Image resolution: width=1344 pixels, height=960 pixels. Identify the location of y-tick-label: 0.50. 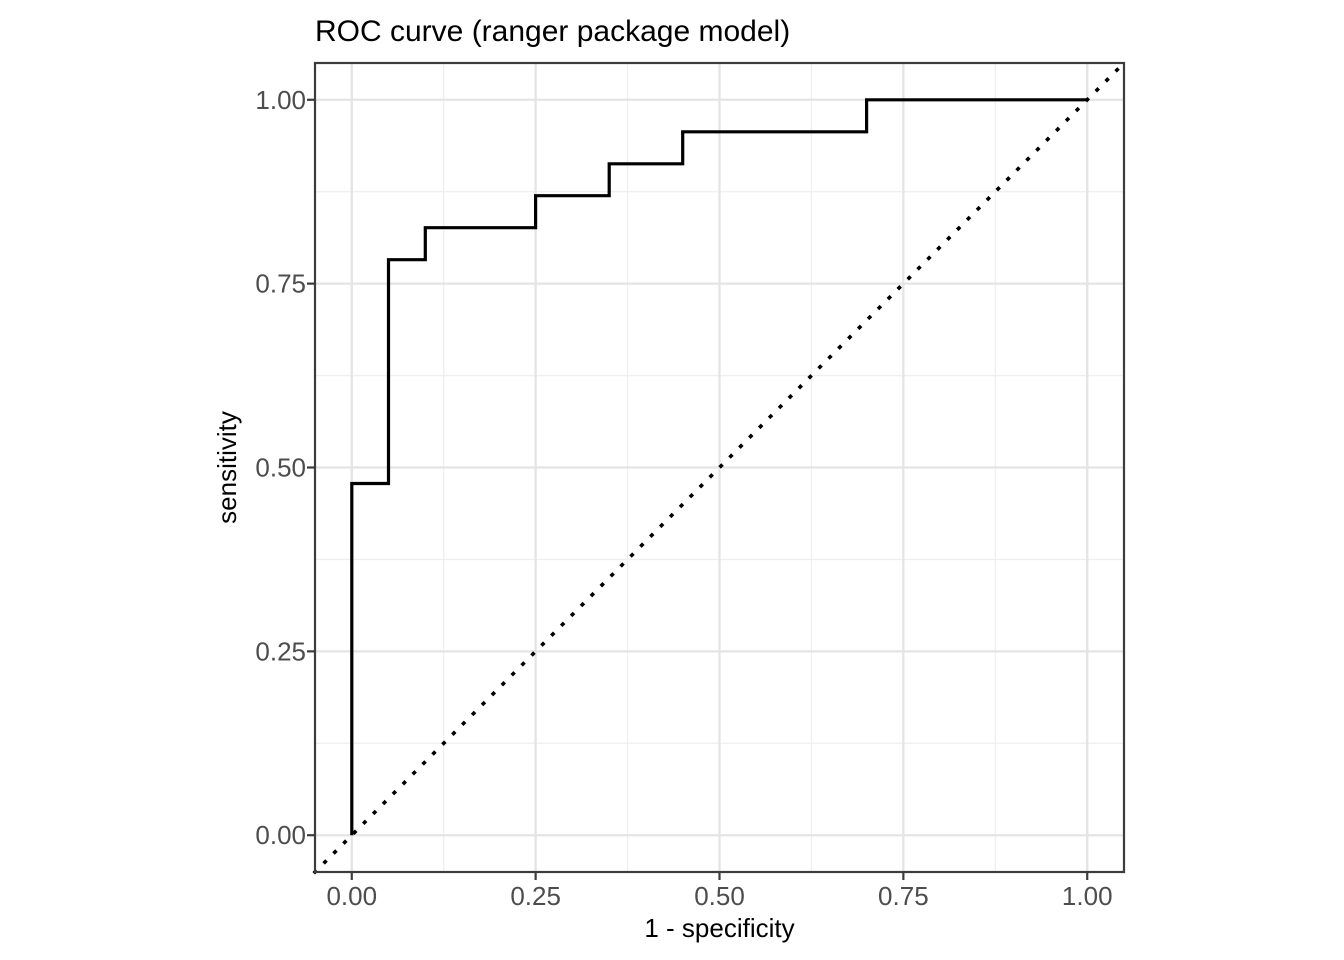
(280, 468).